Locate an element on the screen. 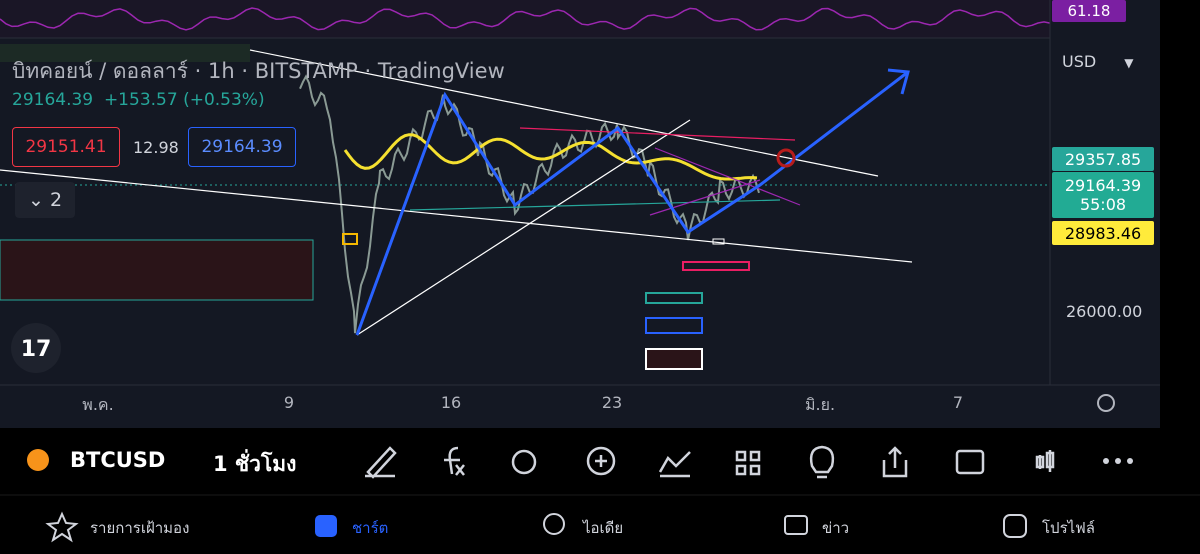 The image size is (1200, 554). rsi-value-label: 61.18 is located at coordinates (1089, 11).